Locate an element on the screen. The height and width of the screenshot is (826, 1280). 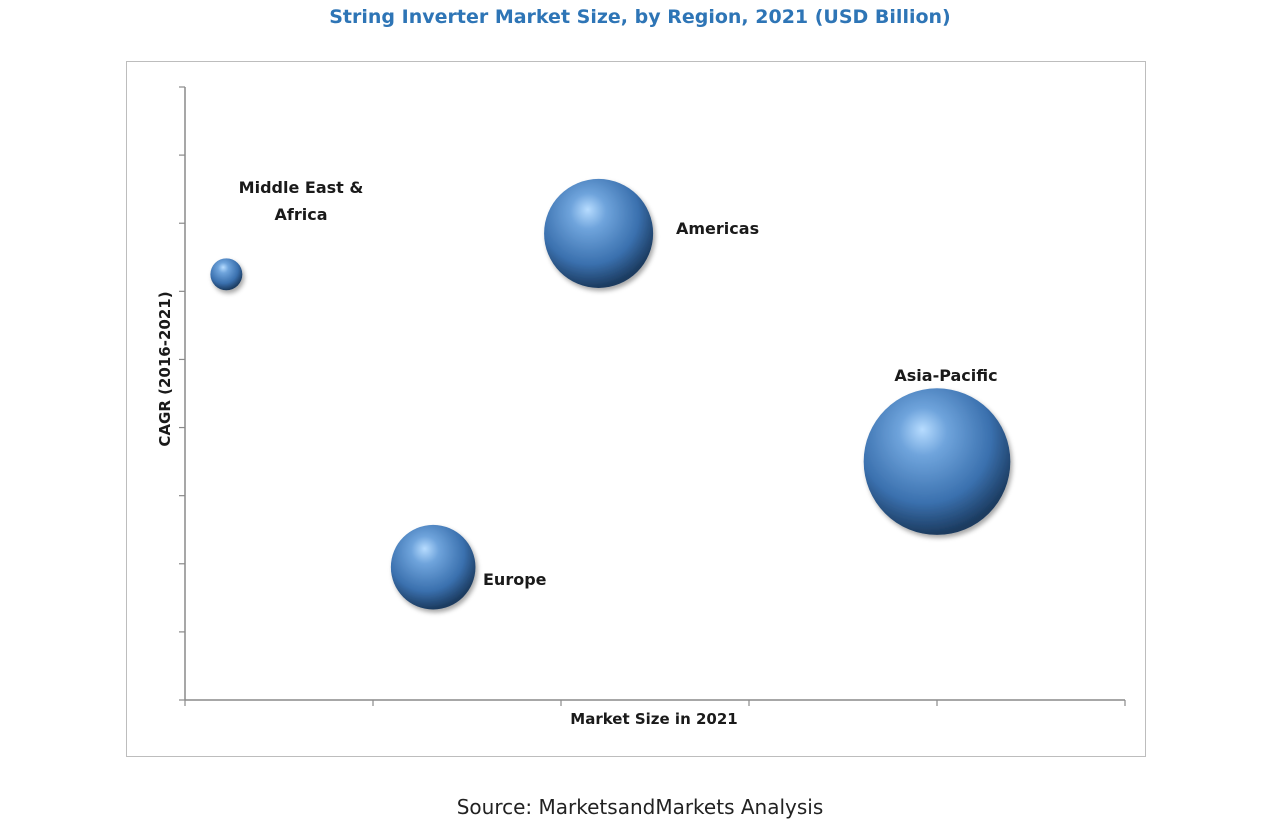
bubble-label-europe: Europe is located at coordinates (515, 579).